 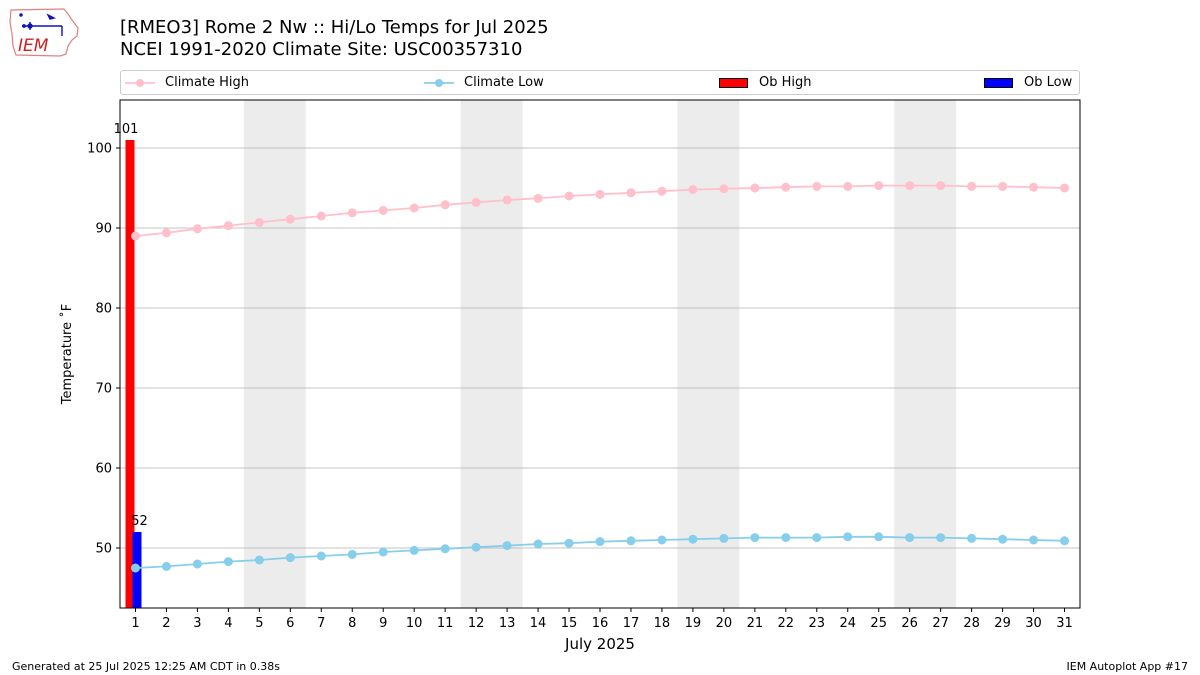 What do you see at coordinates (940, 623) in the screenshot?
I see `x-tick-label: 27` at bounding box center [940, 623].